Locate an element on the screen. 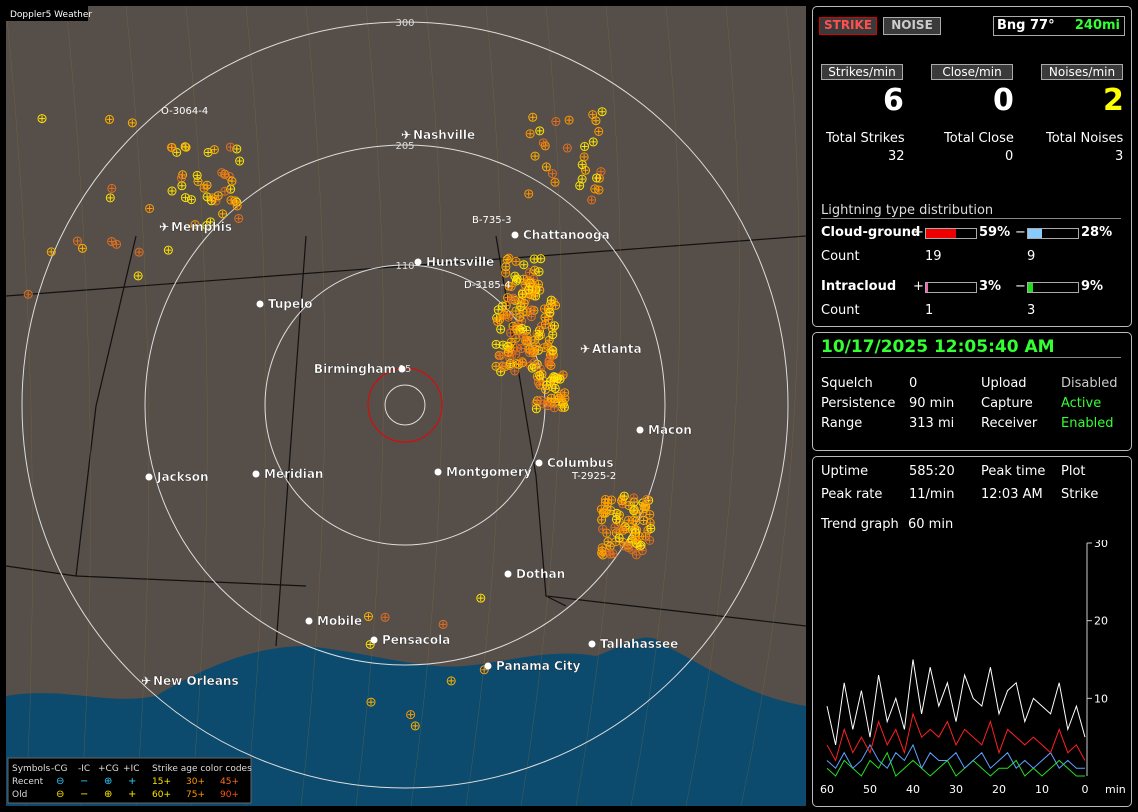 The width and height of the screenshot is (1138, 812). bearing-box: Bng 77° 240mi is located at coordinates (1059, 26).